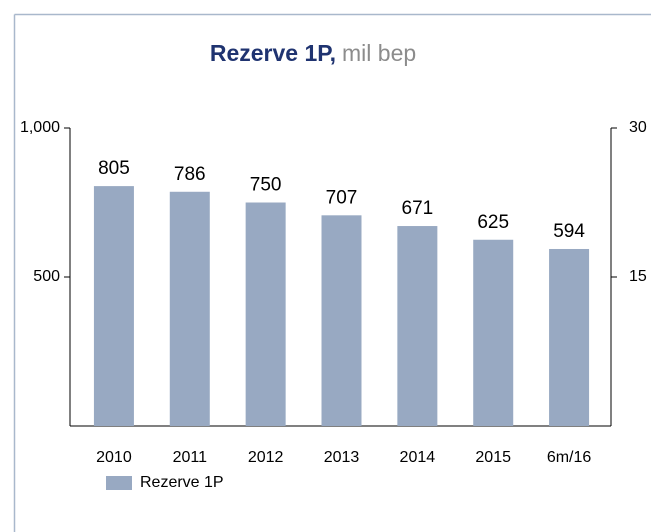 The width and height of the screenshot is (651, 532). Describe the element at coordinates (114, 457) in the screenshot. I see `x-tick-label: 2010` at that location.